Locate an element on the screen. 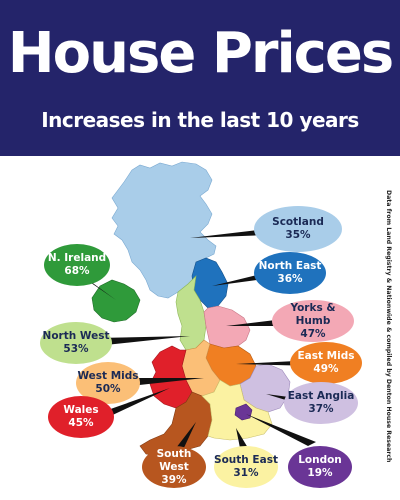 The image size is (400, 500). bubble-wales: Wales 45% is located at coordinates (81, 417).